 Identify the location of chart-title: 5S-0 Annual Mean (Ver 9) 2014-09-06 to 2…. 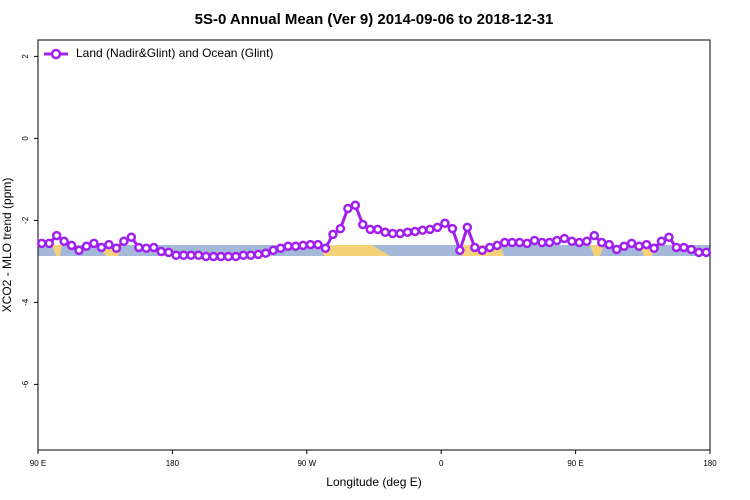
(374, 19).